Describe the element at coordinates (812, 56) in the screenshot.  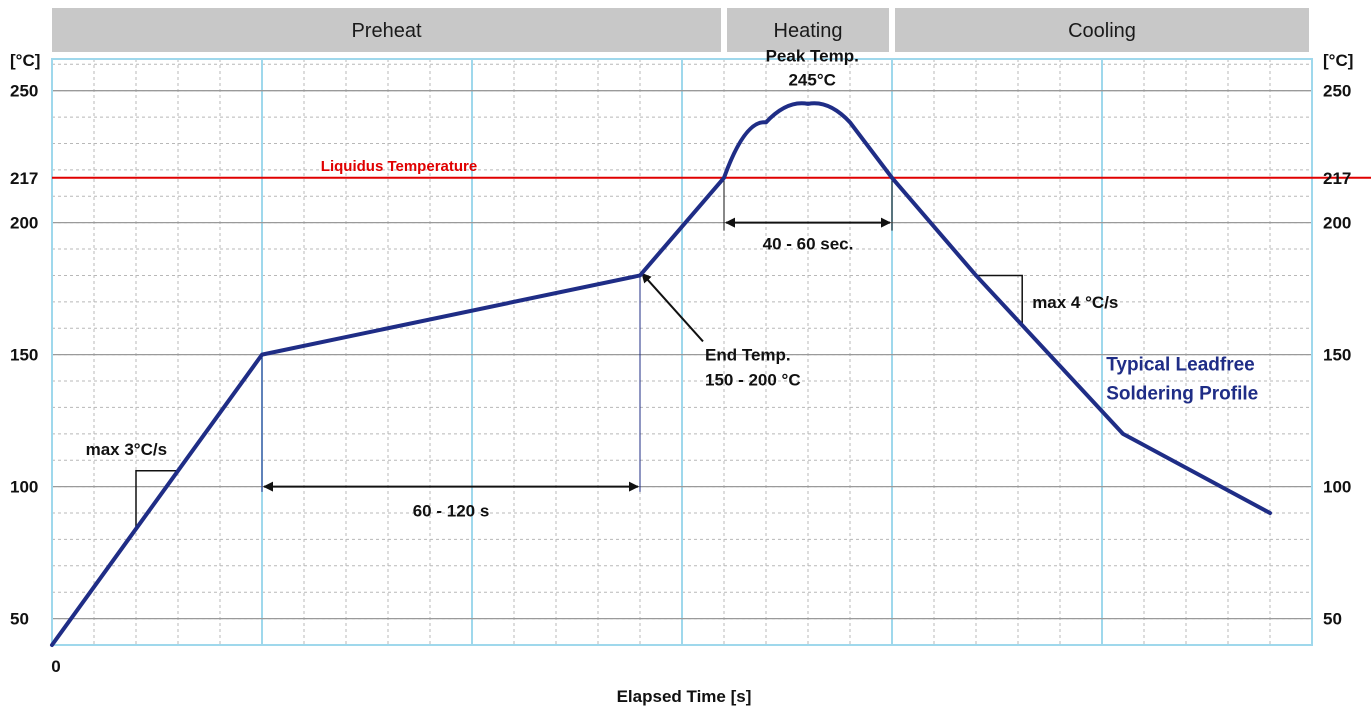
I see `peak-label-1: Peak Temp.` at that location.